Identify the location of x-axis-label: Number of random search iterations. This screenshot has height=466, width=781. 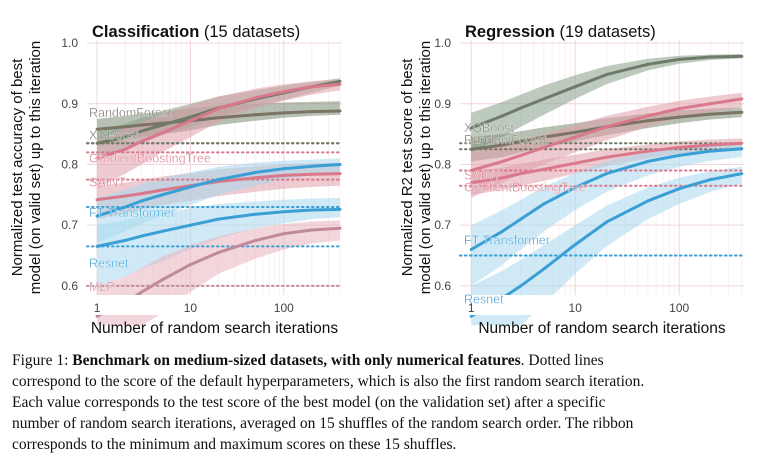
(215, 328).